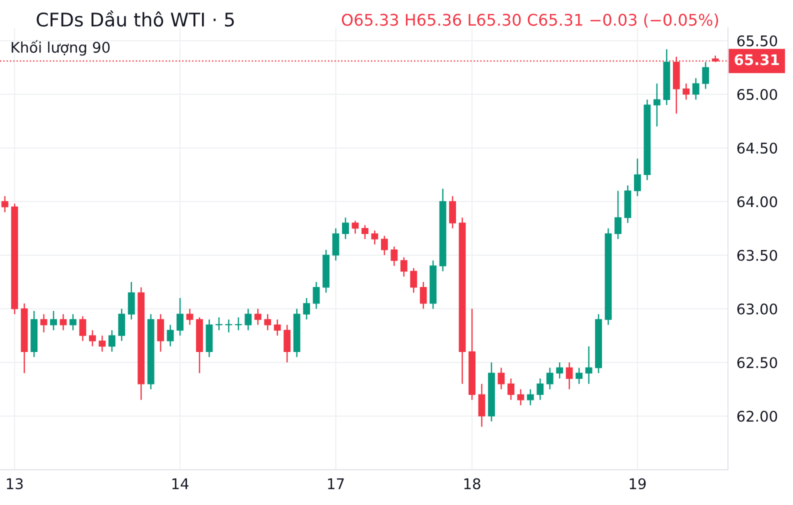  What do you see at coordinates (135, 18) in the screenshot?
I see `chart-title: CFDs Dầu thô WTI · 5` at bounding box center [135, 18].